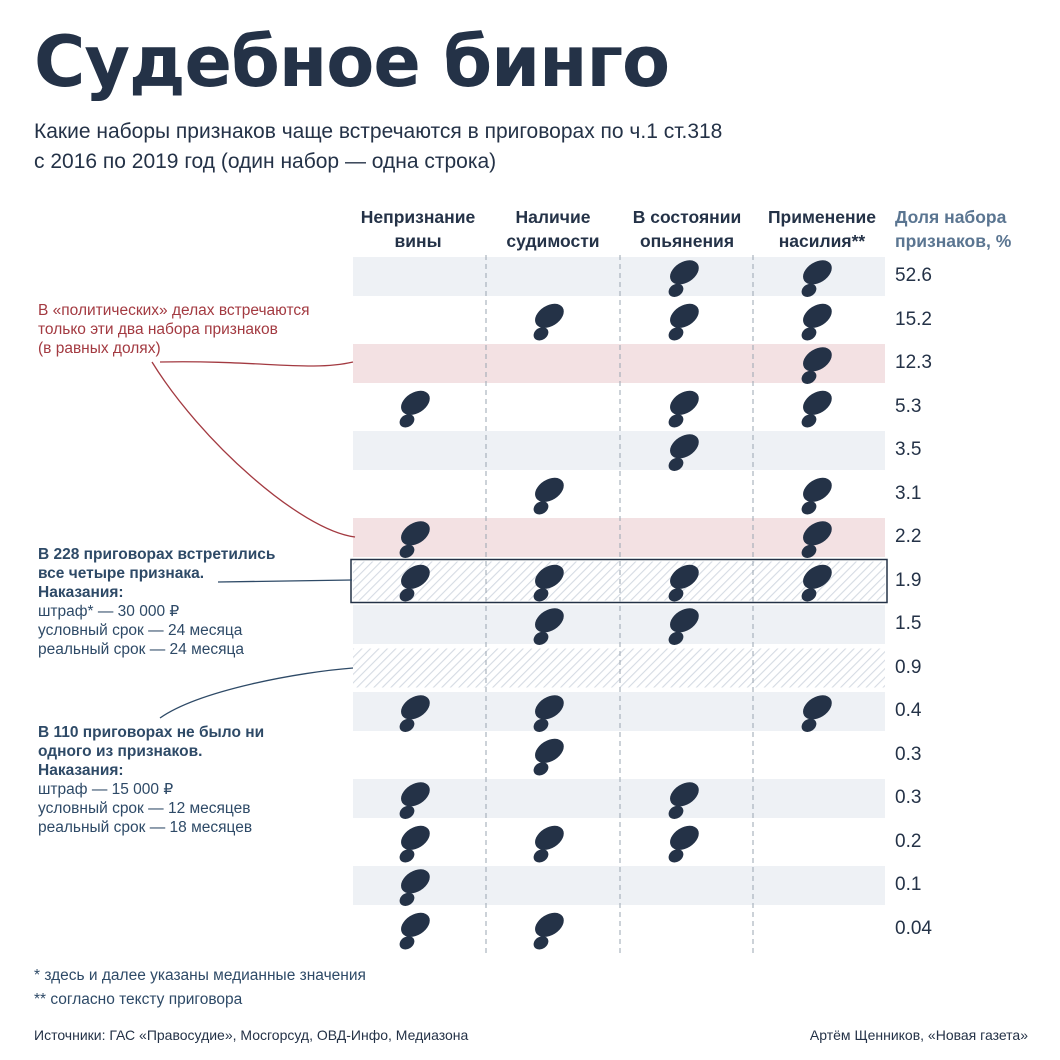  What do you see at coordinates (913, 362) in the screenshot?
I see `share-value: 12.3` at bounding box center [913, 362].